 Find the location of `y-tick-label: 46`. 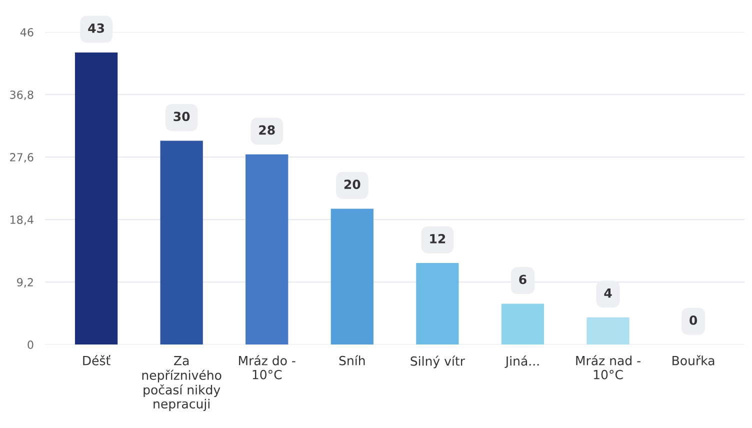

y-tick-label: 46 is located at coordinates (27, 32).